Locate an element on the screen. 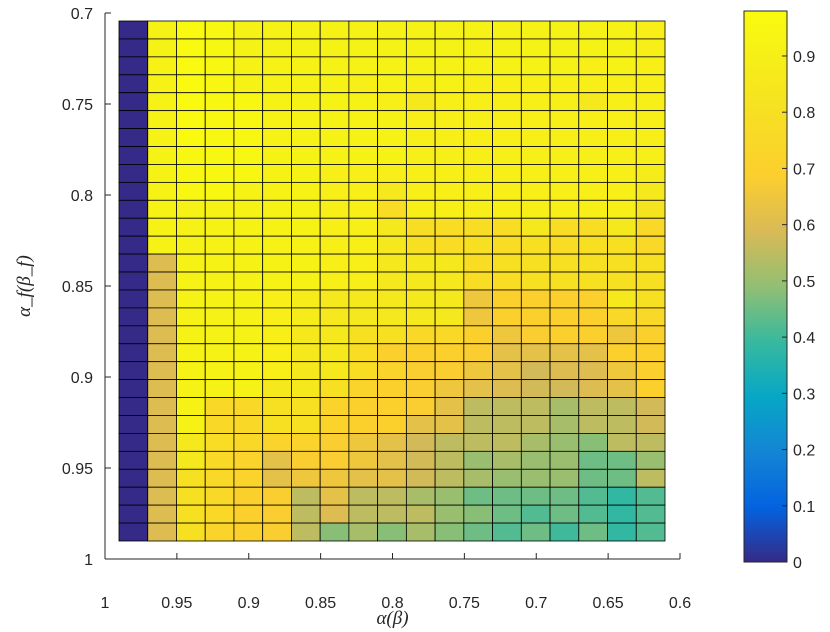 The image size is (830, 632). y-tick-label: 0.7 is located at coordinates (82, 14).